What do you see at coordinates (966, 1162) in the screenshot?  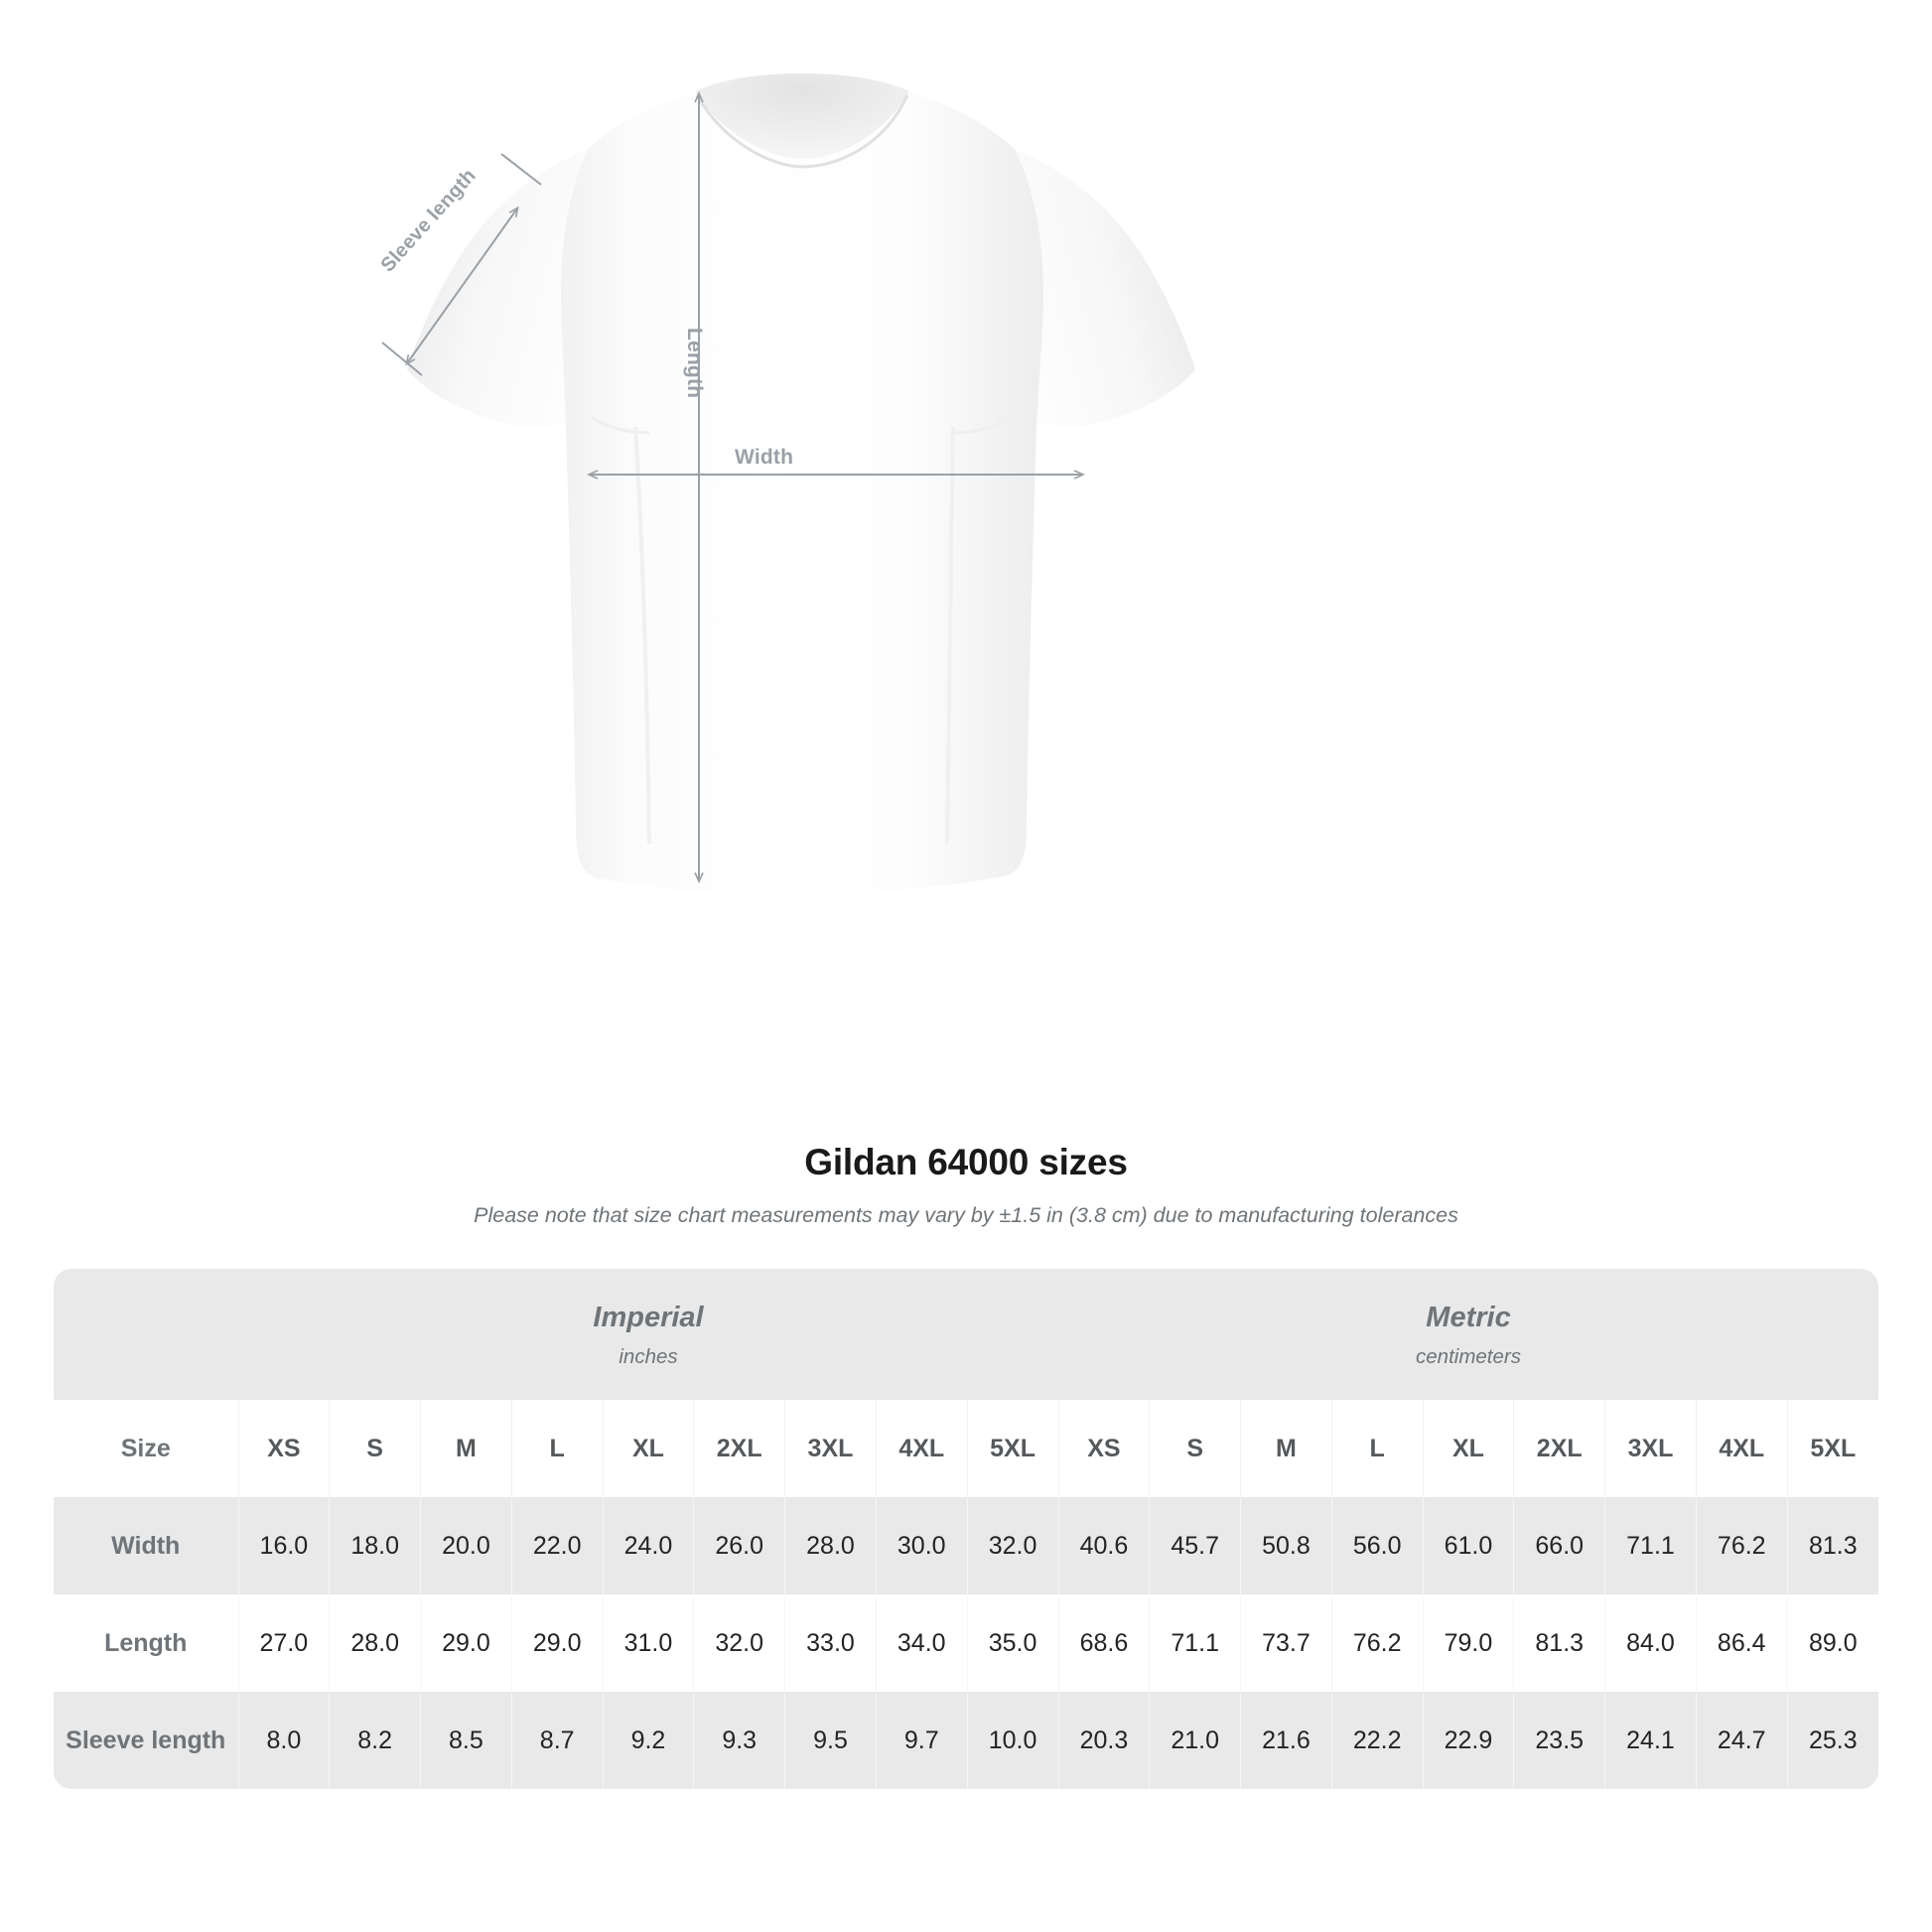 I see `page-title: Gildan 64000 sizes` at bounding box center [966, 1162].